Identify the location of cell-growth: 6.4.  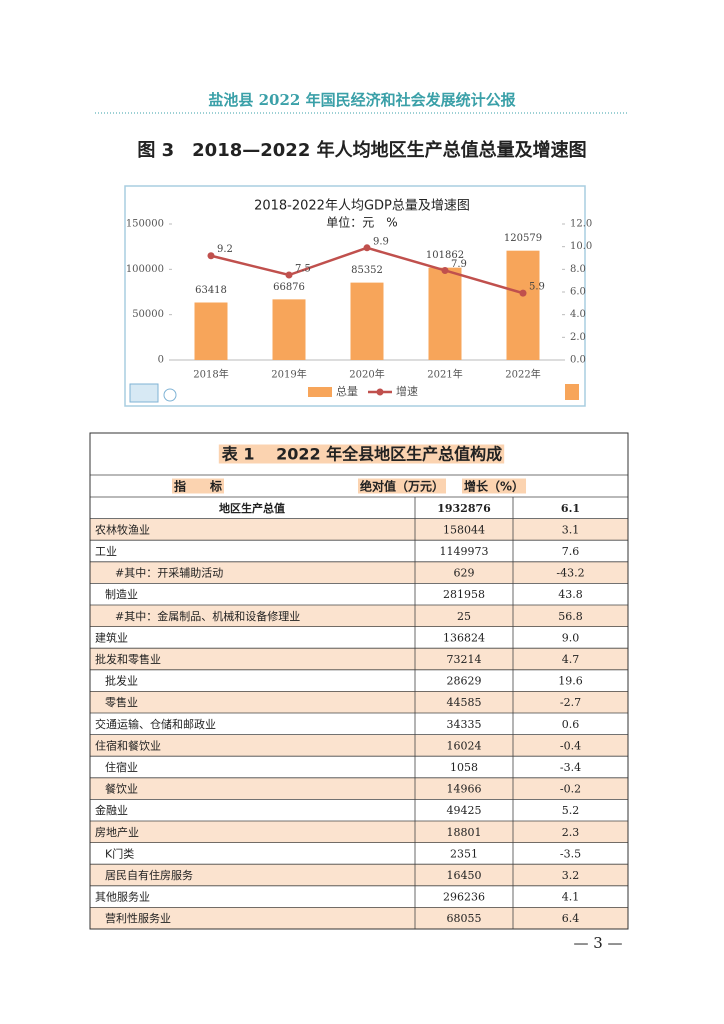
(571, 918).